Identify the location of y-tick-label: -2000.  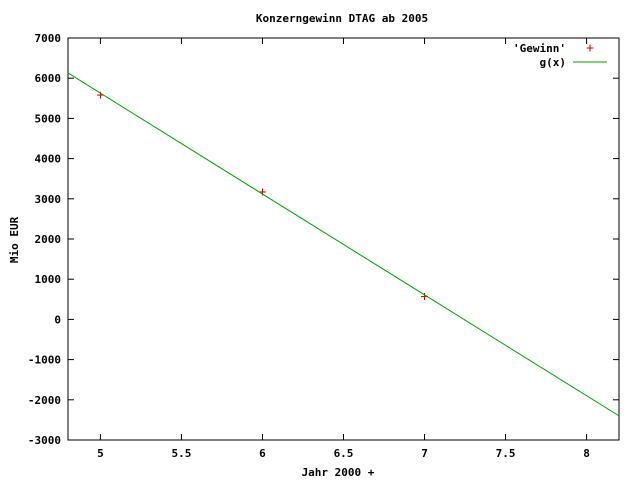
(44, 400).